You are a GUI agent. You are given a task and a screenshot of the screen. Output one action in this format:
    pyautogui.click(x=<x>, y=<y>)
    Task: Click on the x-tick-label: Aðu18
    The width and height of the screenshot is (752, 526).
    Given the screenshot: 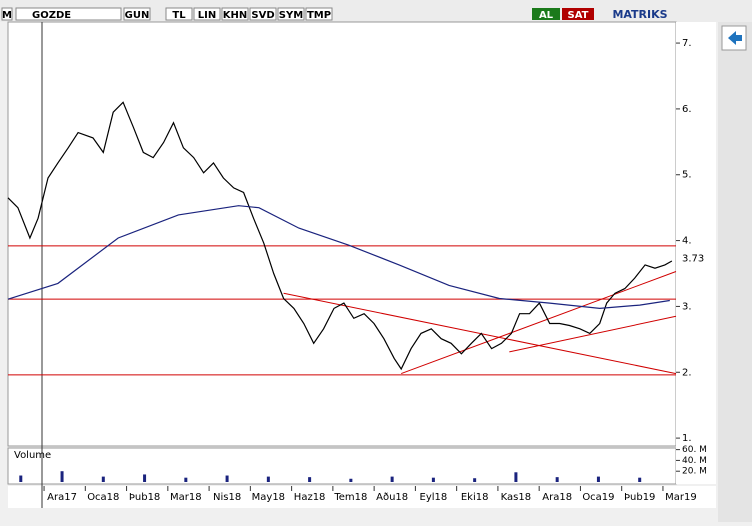 What is the action you would take?
    pyautogui.click(x=392, y=497)
    